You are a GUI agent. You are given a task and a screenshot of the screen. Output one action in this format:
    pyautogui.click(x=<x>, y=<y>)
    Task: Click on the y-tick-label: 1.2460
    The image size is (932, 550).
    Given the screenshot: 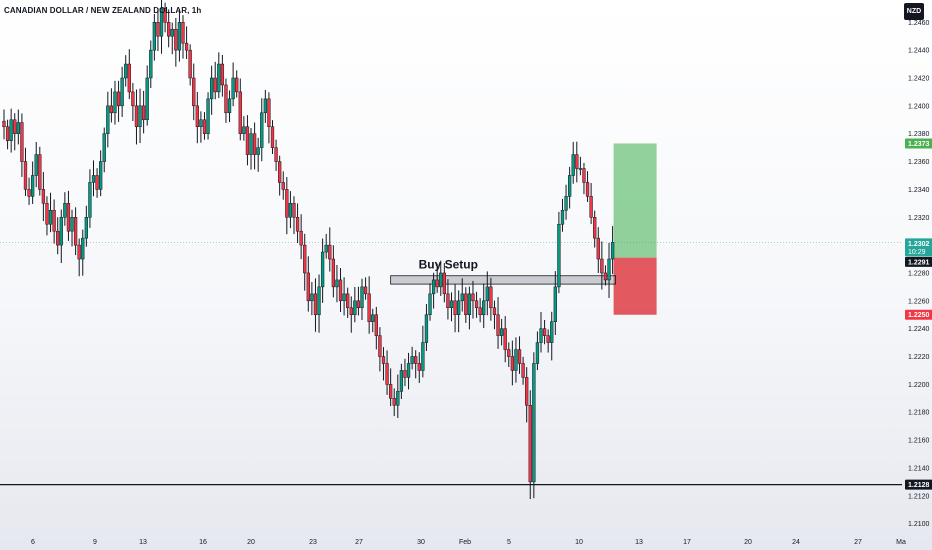 What is the action you would take?
    pyautogui.click(x=919, y=23)
    